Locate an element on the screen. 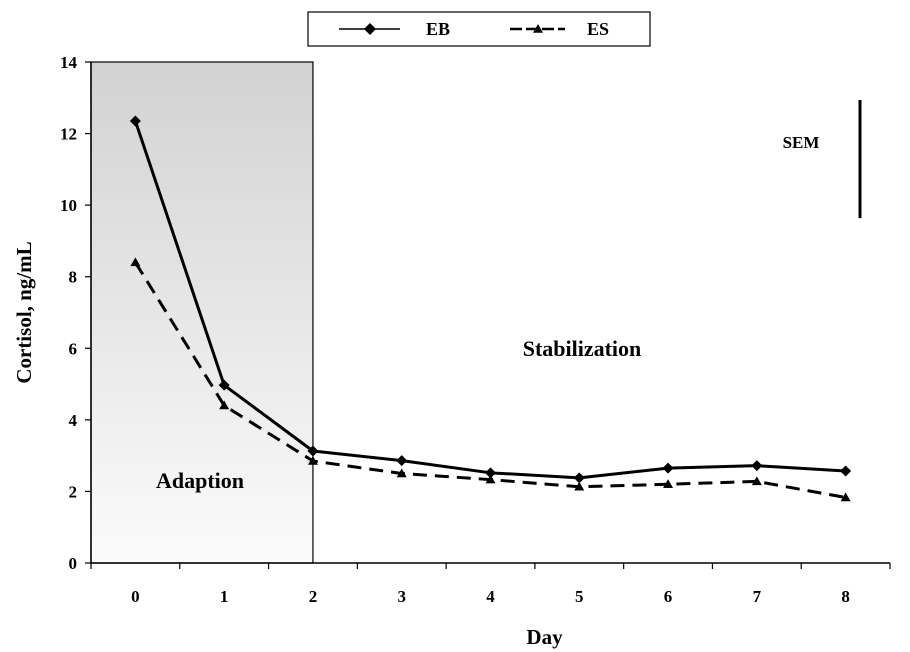  y-tick-label: 4 is located at coordinates (73, 420).